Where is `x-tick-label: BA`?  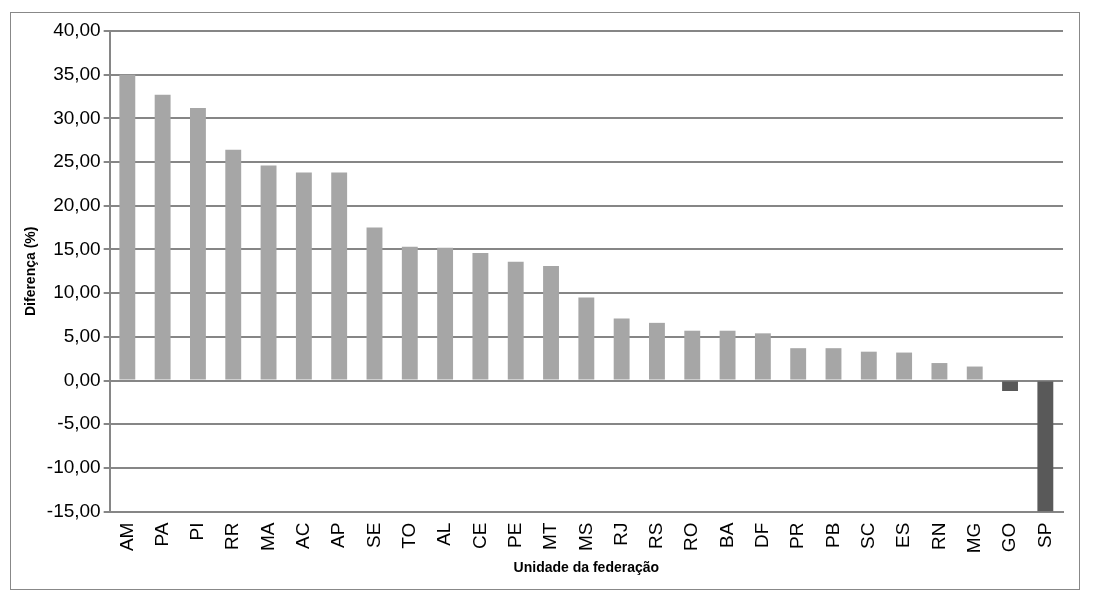
x-tick-label: BA is located at coordinates (726, 535).